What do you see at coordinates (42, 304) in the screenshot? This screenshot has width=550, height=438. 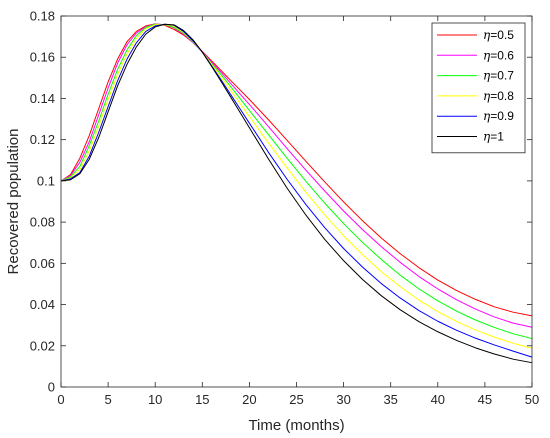 I see `y-tick-label: 0.04` at bounding box center [42, 304].